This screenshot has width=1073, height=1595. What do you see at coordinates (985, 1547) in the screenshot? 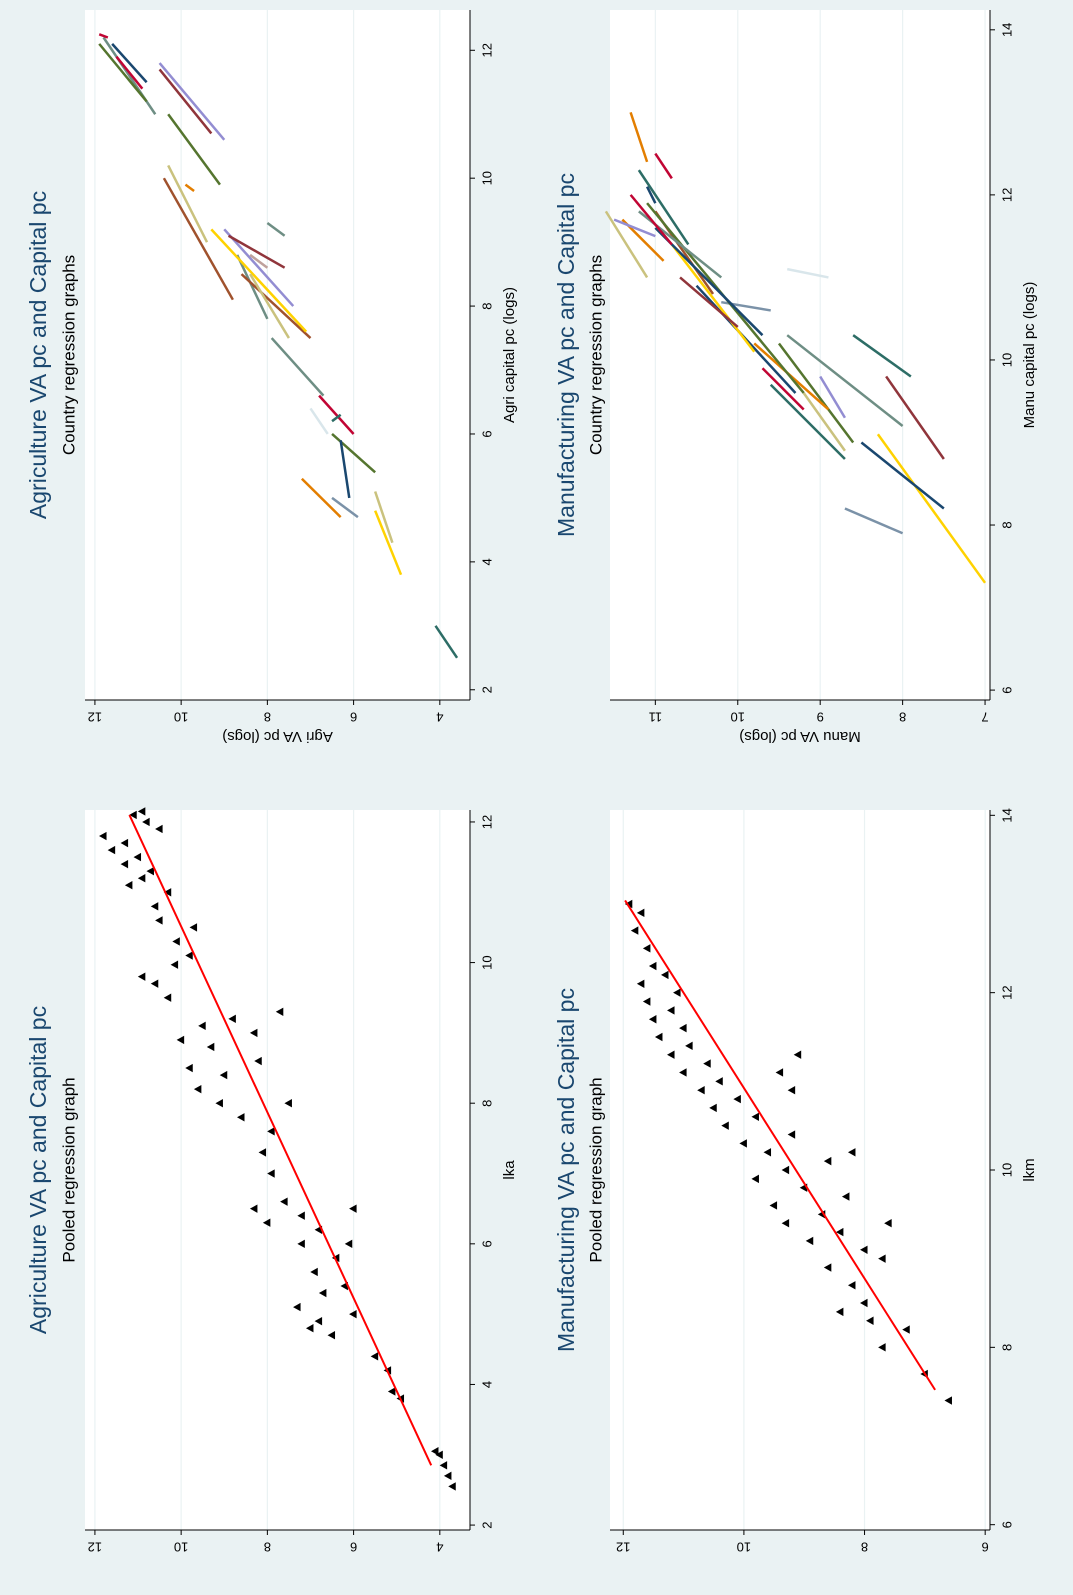
I see `y-tick-label: 6` at bounding box center [985, 1547].